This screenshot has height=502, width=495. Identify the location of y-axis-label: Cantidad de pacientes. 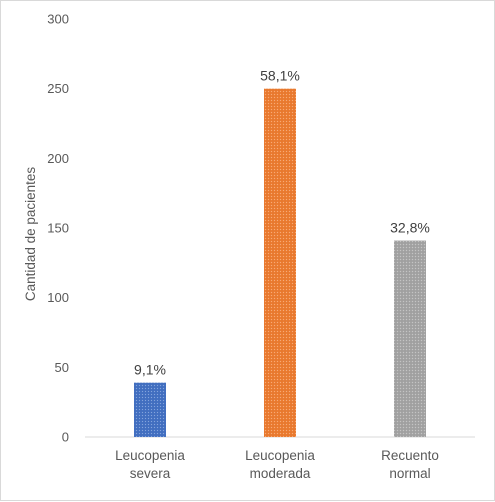
(30, 234).